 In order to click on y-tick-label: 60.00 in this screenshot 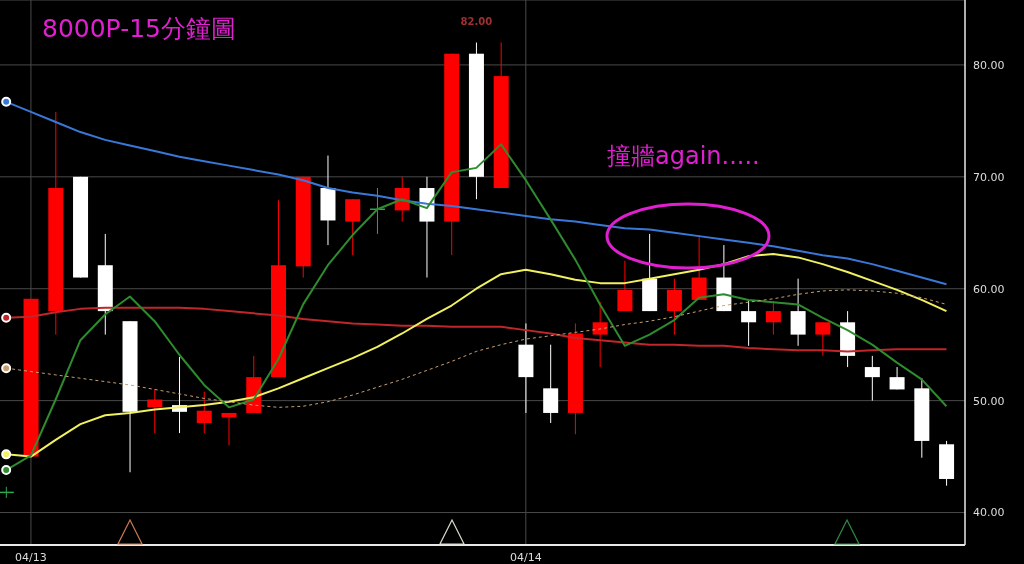, I will do `click(989, 289)`.